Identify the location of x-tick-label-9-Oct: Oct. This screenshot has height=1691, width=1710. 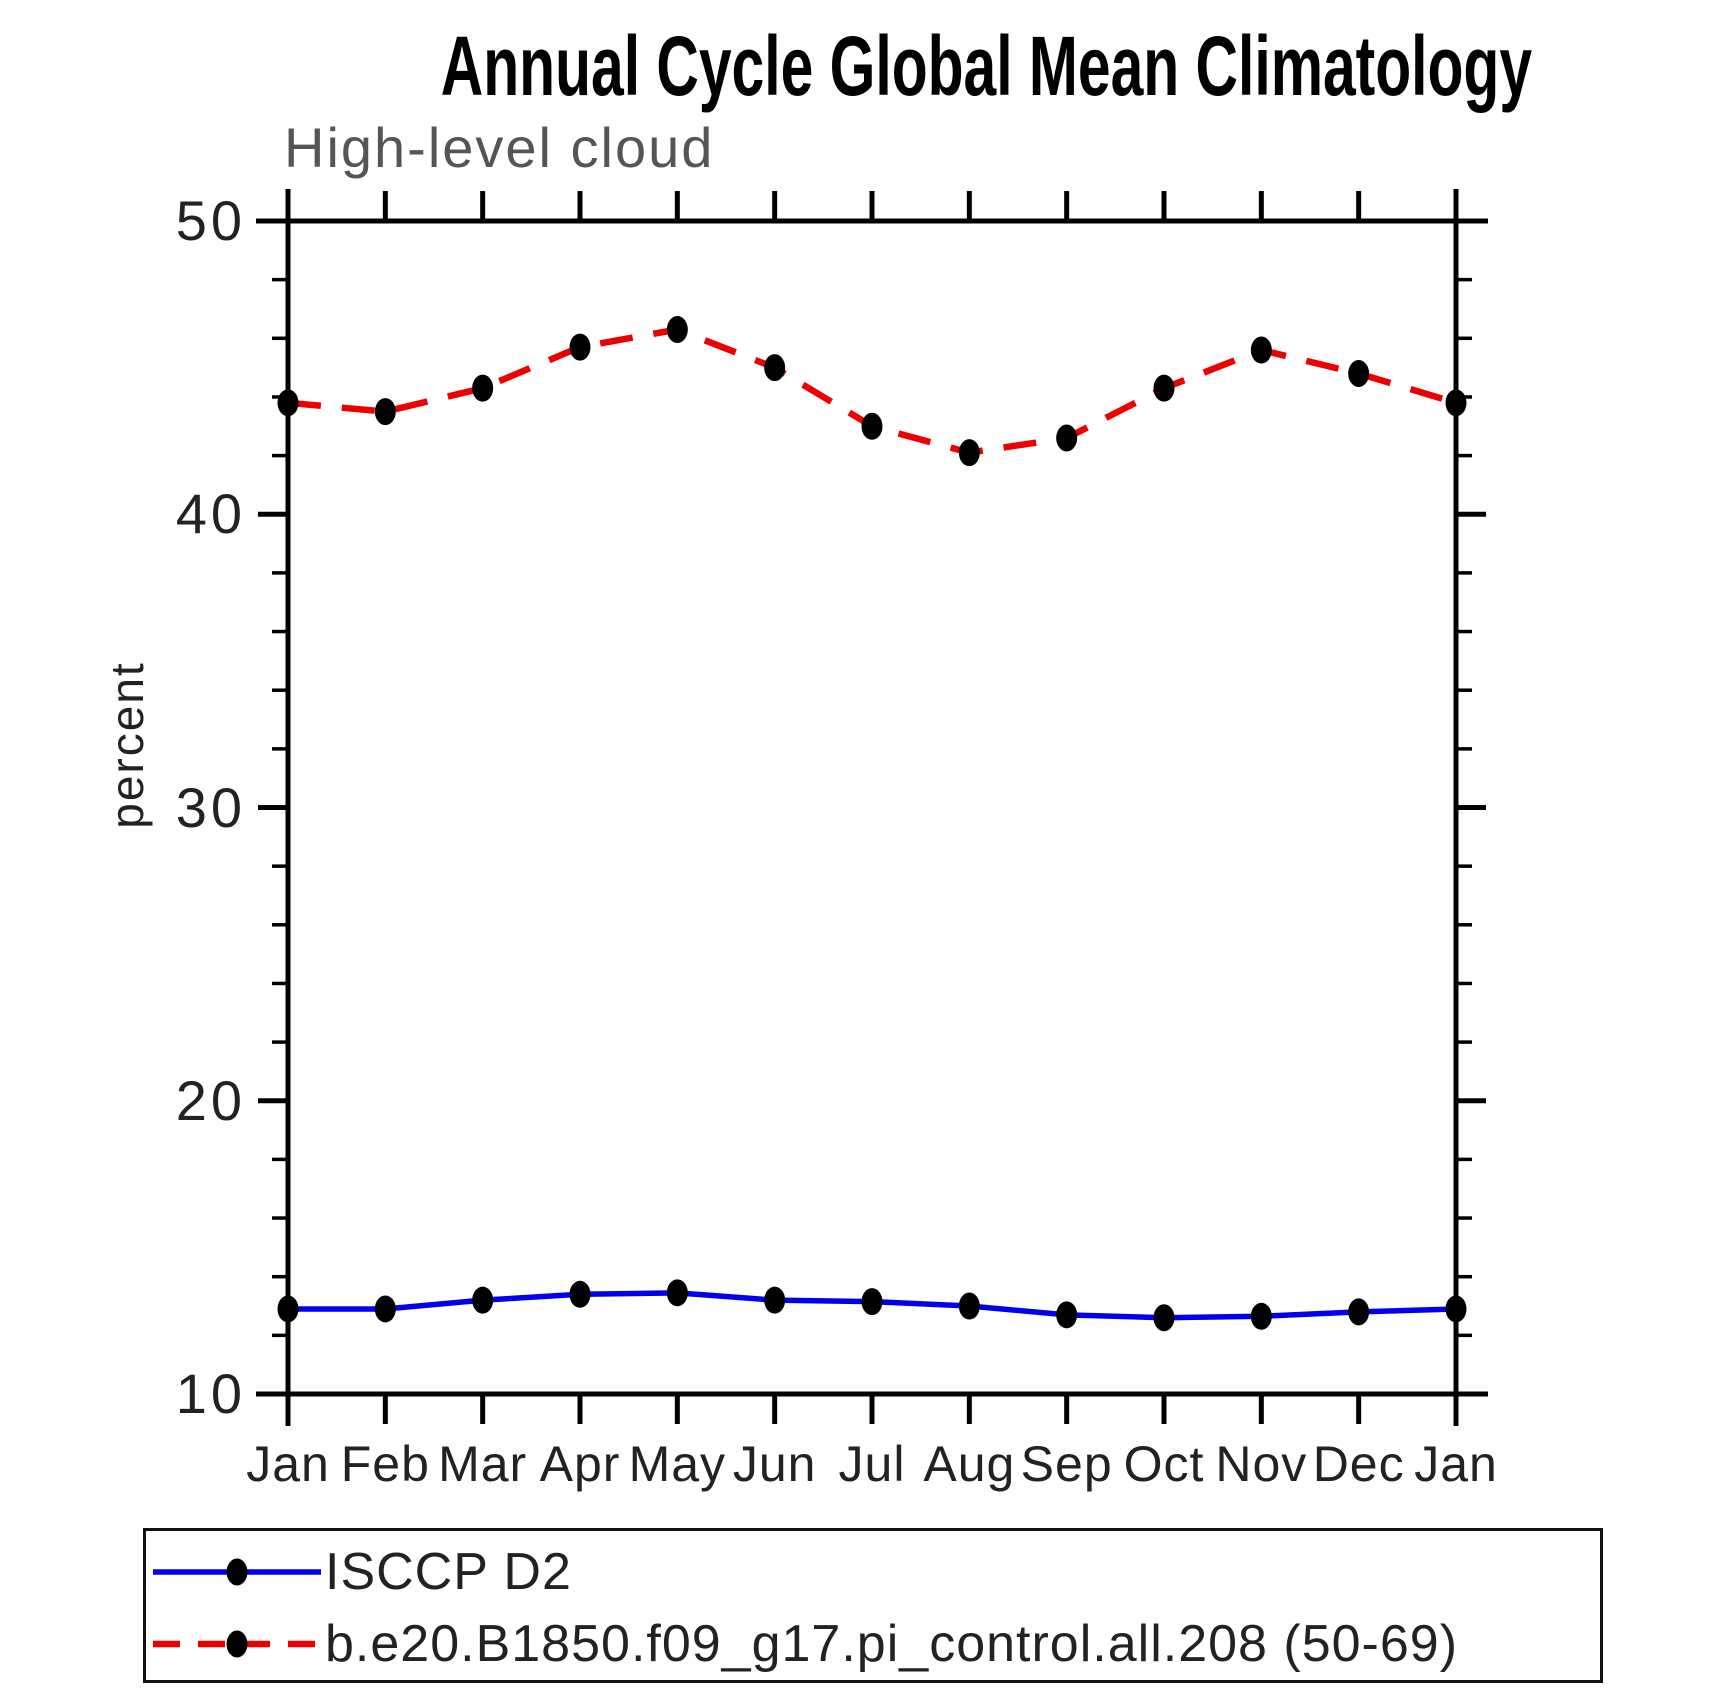
(1164, 1464).